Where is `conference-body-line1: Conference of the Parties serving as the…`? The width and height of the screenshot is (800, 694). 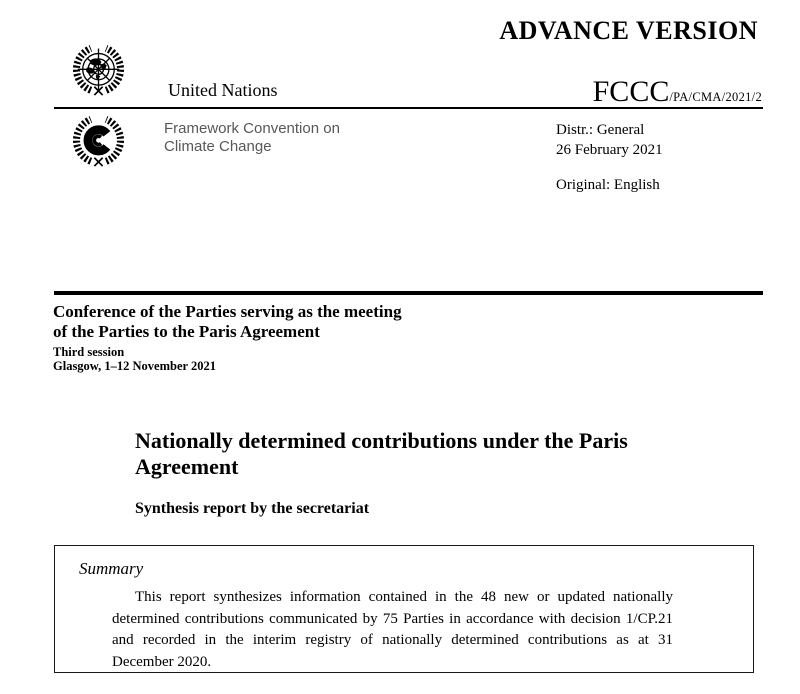
conference-body-line1: Conference of the Parties serving as the… is located at coordinates (227, 311).